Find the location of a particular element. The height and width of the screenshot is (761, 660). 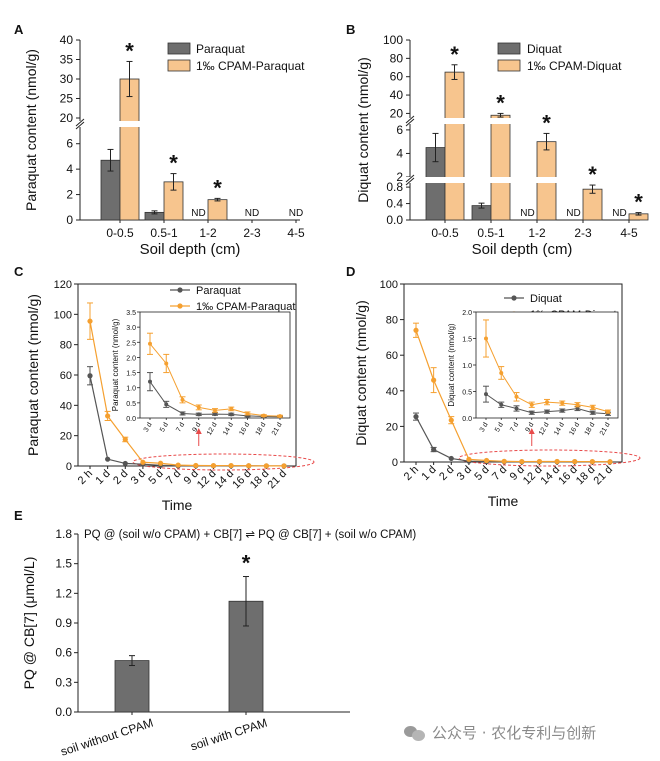

y-tick-label: 60 is located at coordinates (66, 376).